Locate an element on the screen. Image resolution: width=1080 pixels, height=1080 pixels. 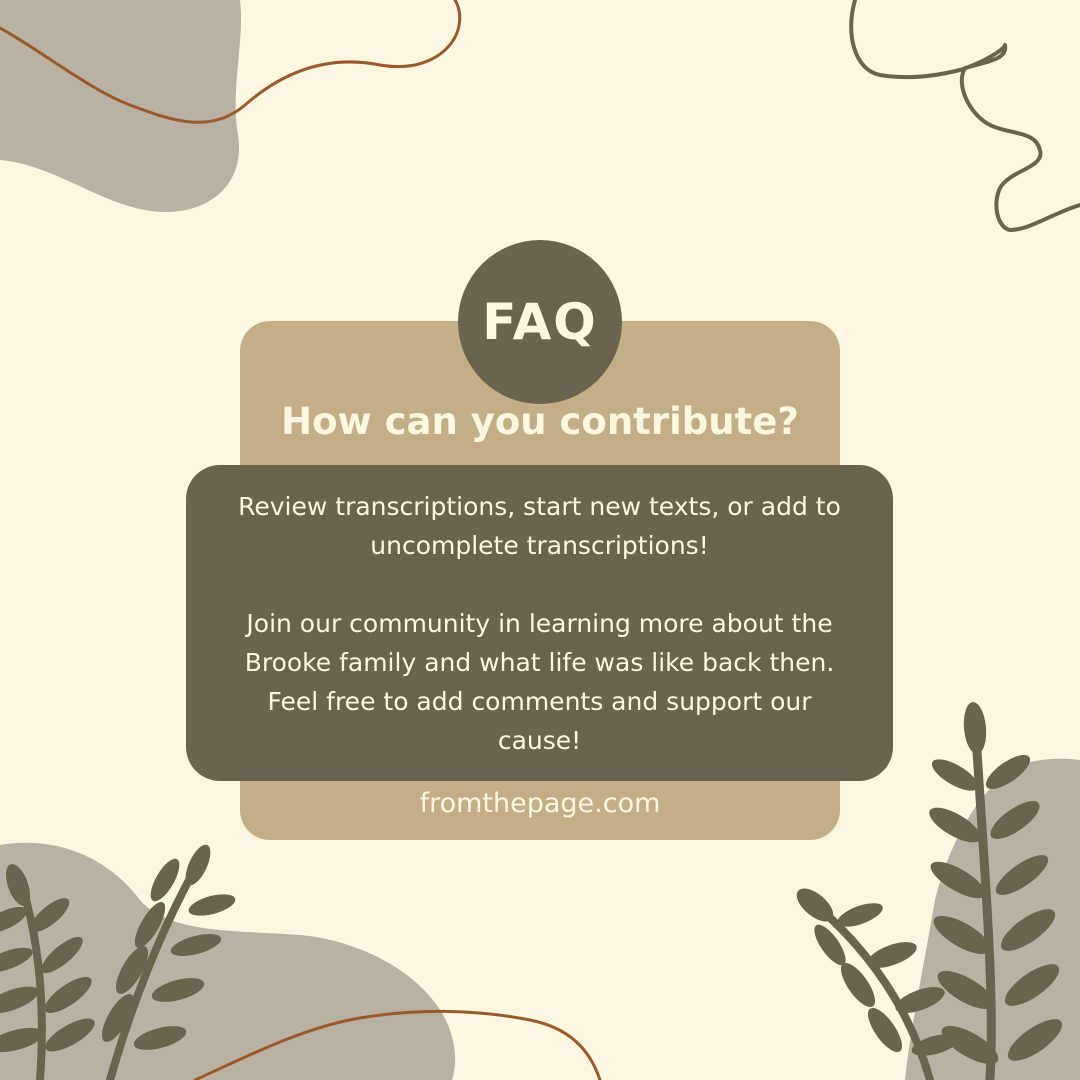
bottom-rust-line is located at coordinates (397, 1044).